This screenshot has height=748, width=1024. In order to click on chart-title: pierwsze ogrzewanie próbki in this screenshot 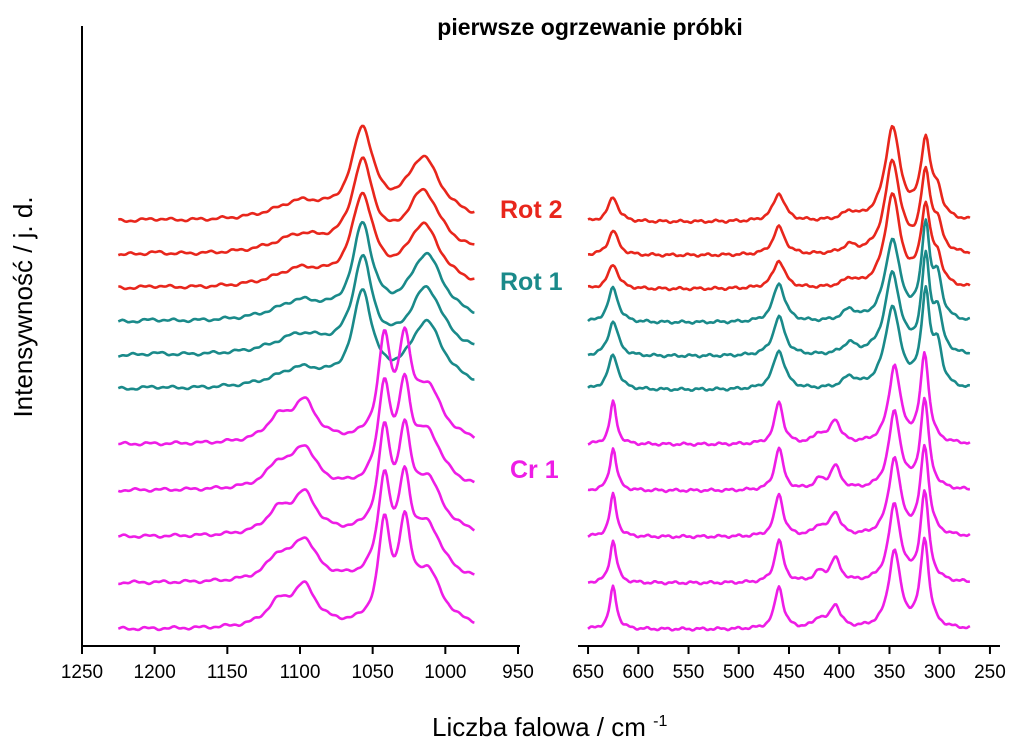, I will do `click(589, 27)`.